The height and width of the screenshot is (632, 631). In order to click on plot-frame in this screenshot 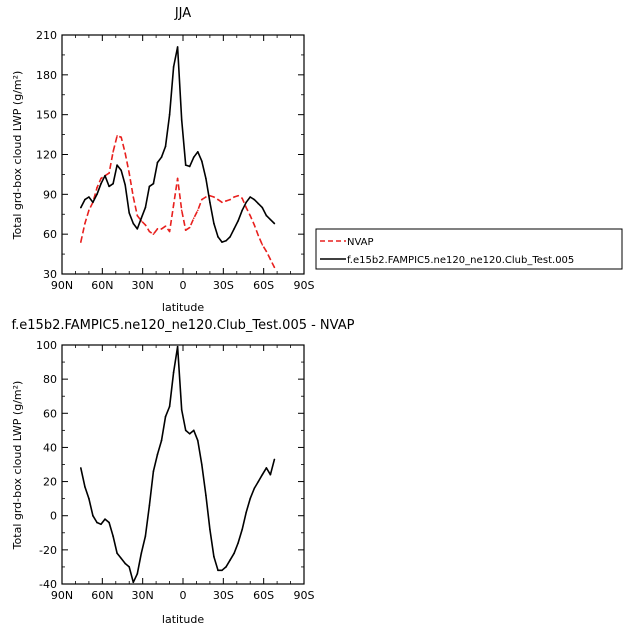, I will do `click(183, 154)`.